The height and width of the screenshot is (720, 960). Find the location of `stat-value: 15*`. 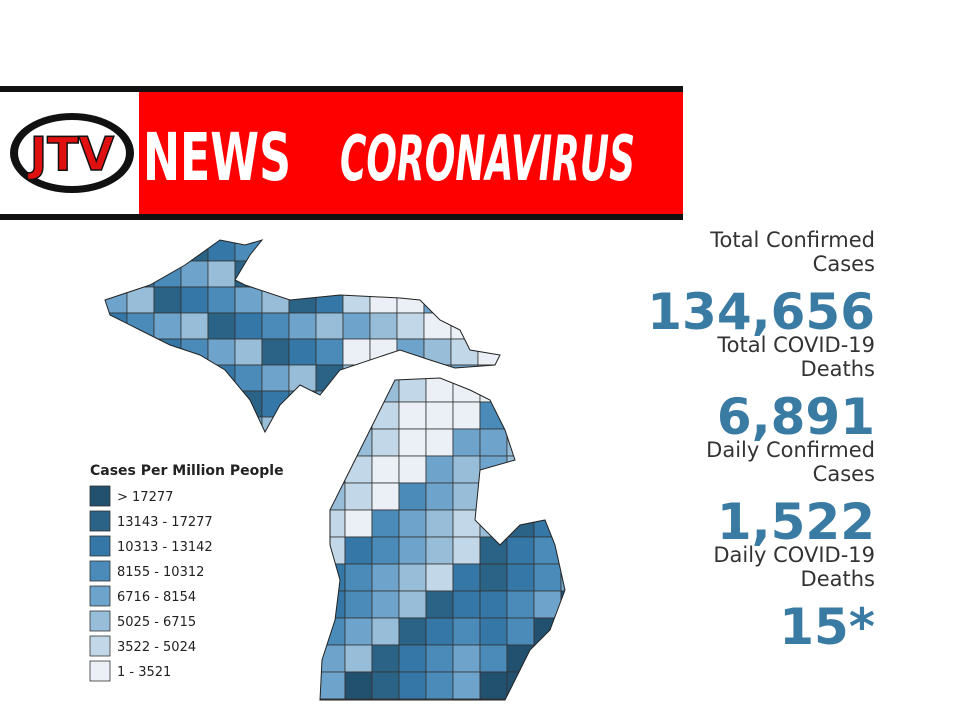

stat-value: 15* is located at coordinates (827, 627).